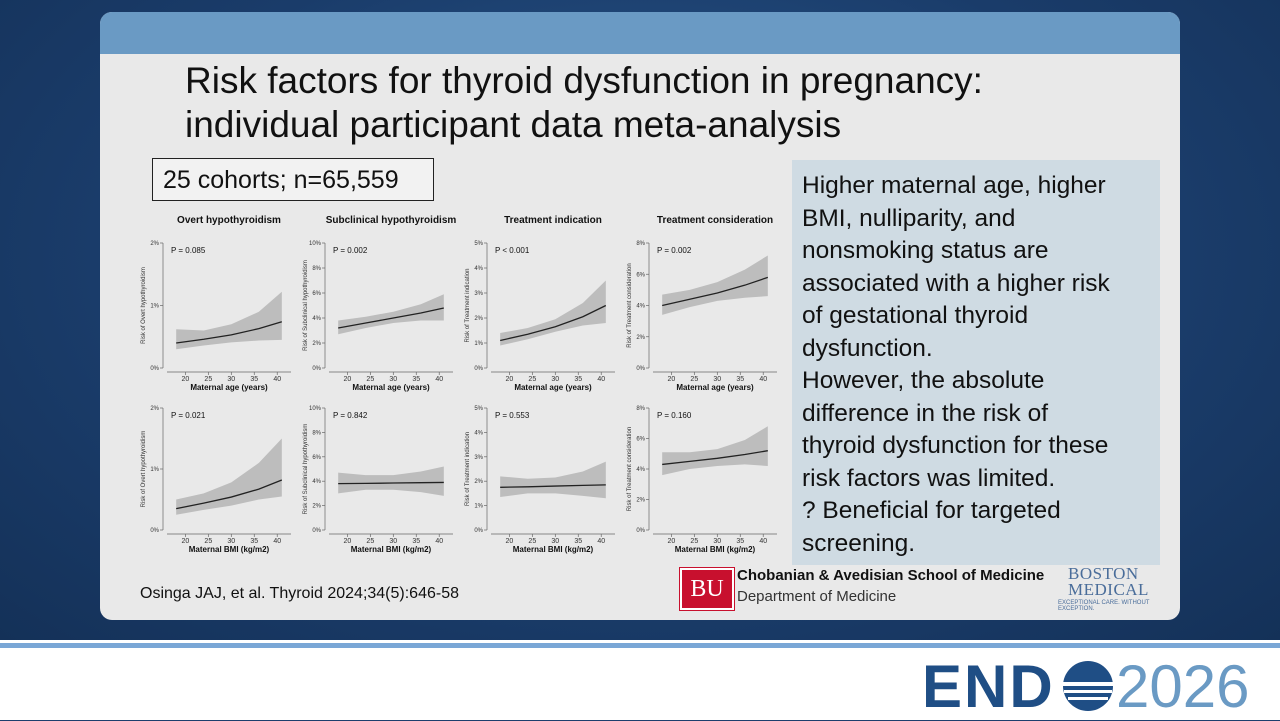 The height and width of the screenshot is (721, 1280). What do you see at coordinates (306, 305) in the screenshot?
I see `y-axis-label: Risk of Subclinical hypothyroidism` at bounding box center [306, 305].